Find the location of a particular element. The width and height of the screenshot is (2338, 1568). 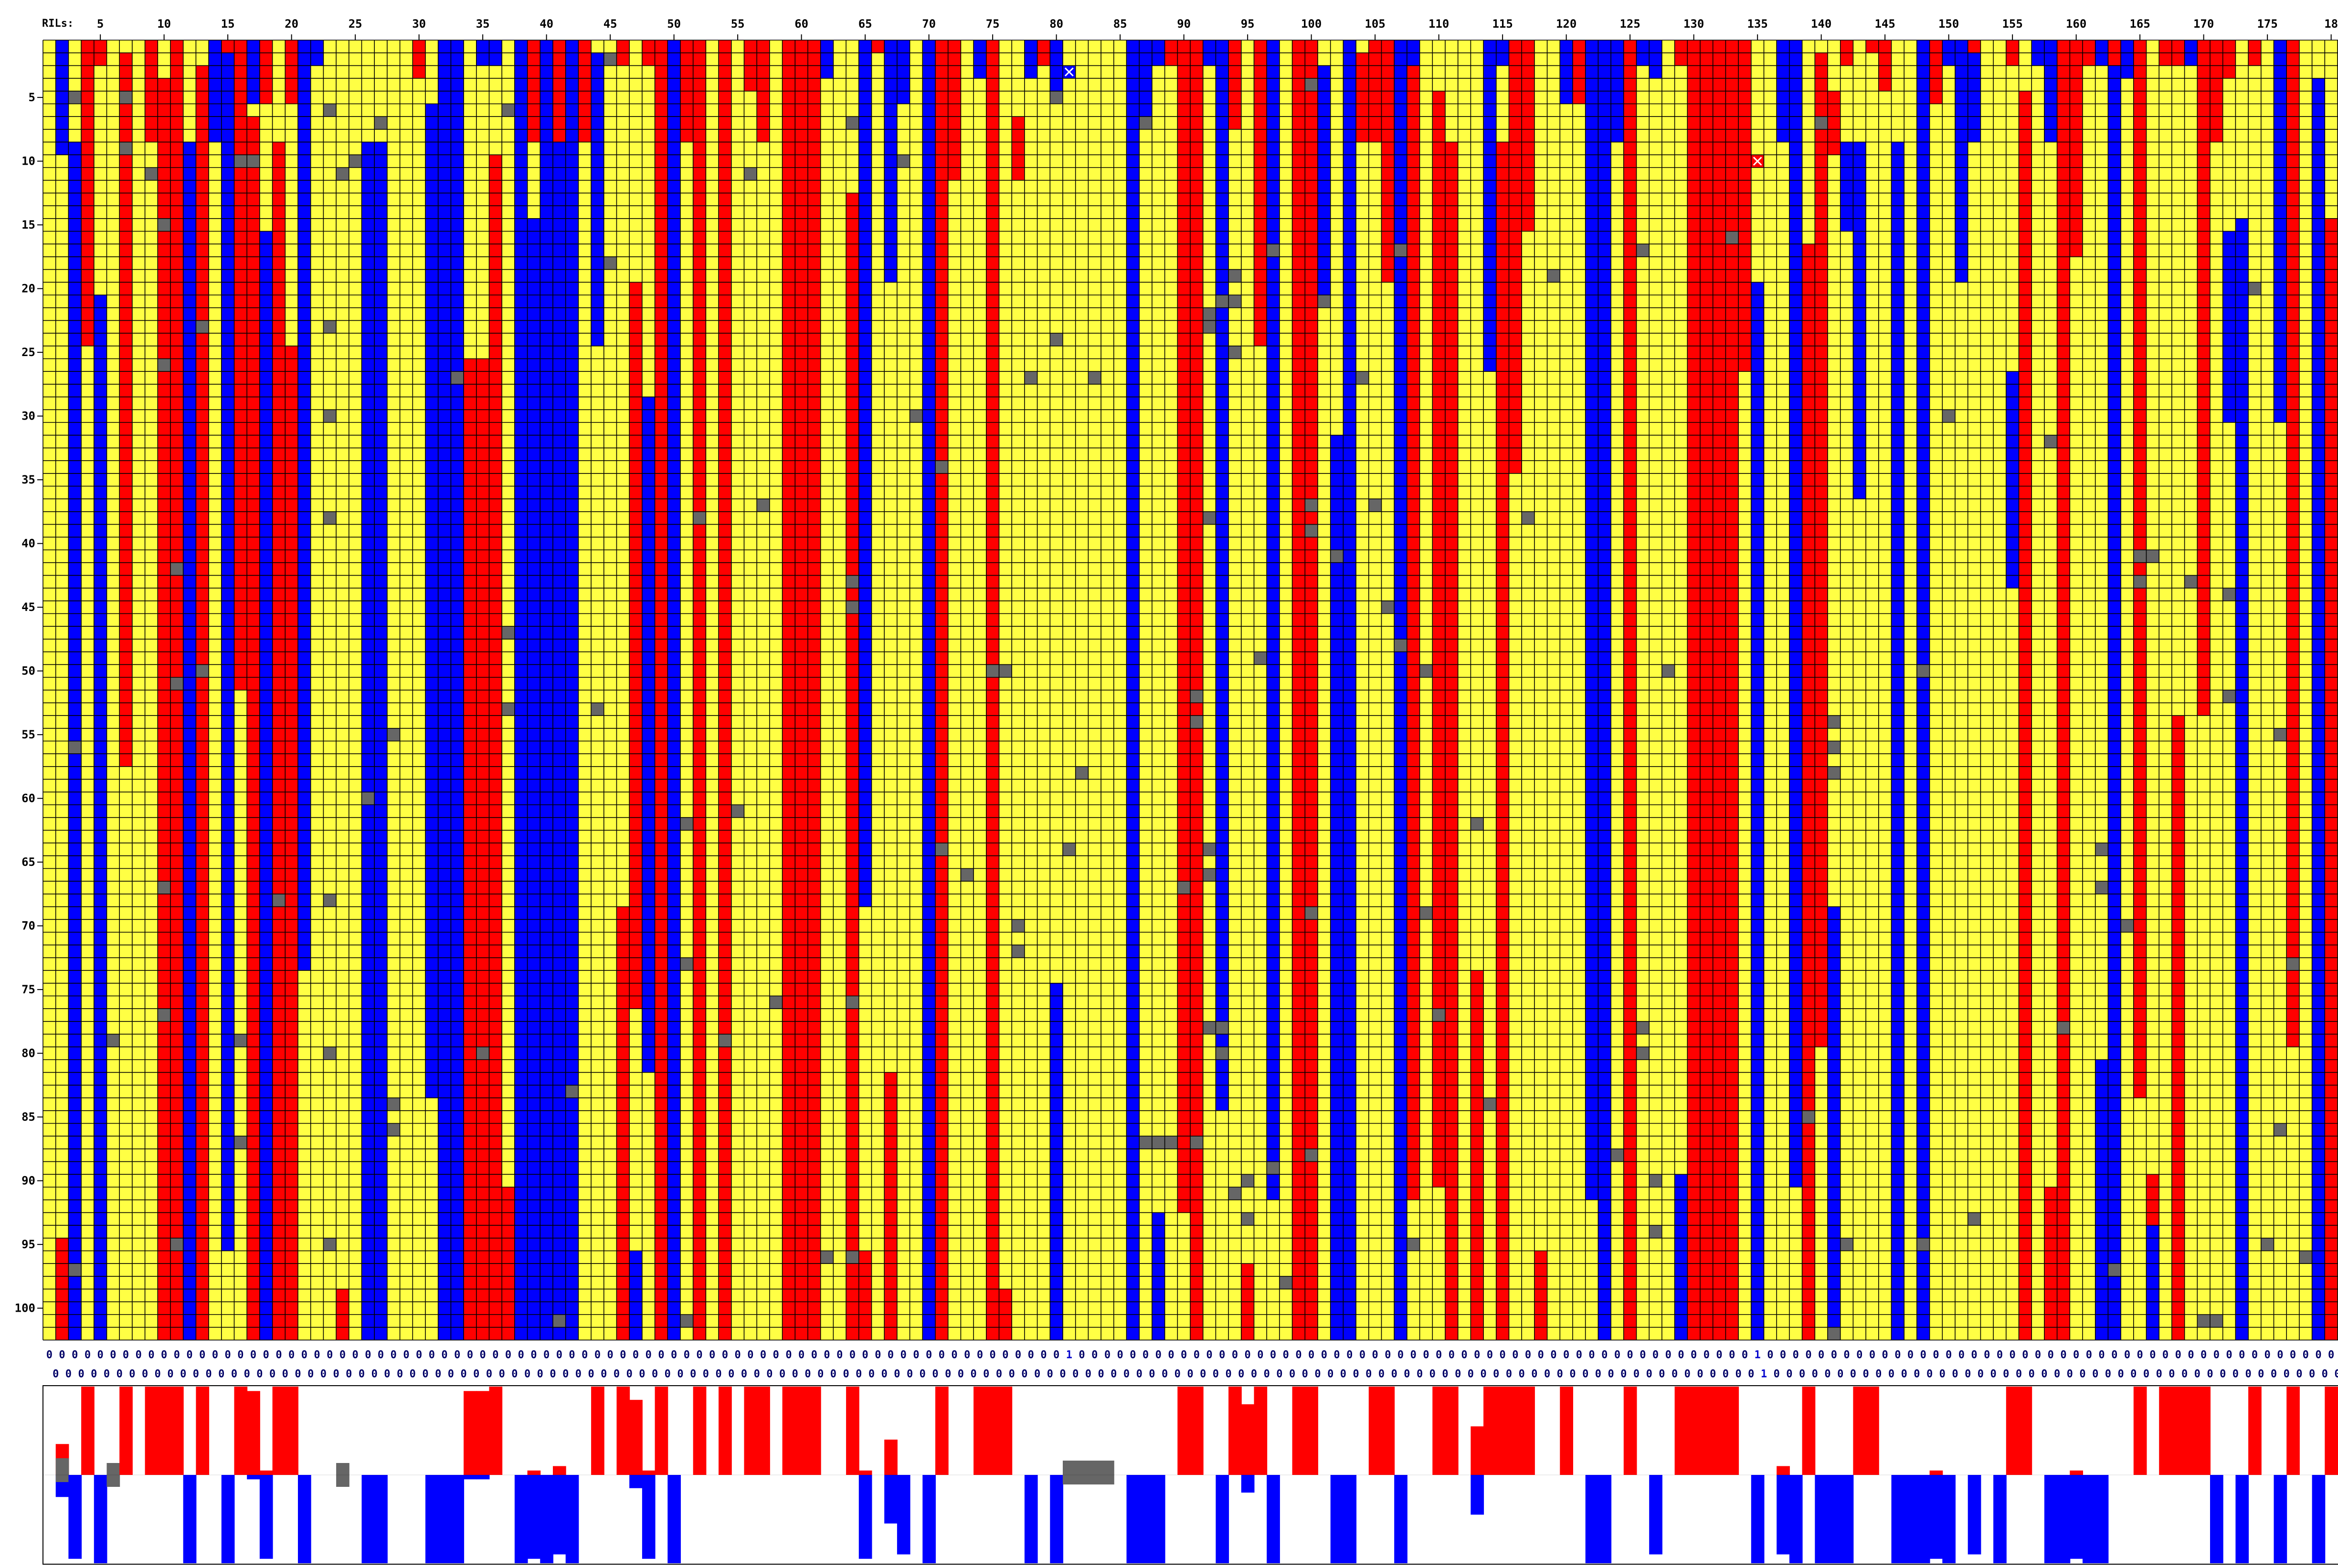

x-tick-label: 85 is located at coordinates (1120, 24).